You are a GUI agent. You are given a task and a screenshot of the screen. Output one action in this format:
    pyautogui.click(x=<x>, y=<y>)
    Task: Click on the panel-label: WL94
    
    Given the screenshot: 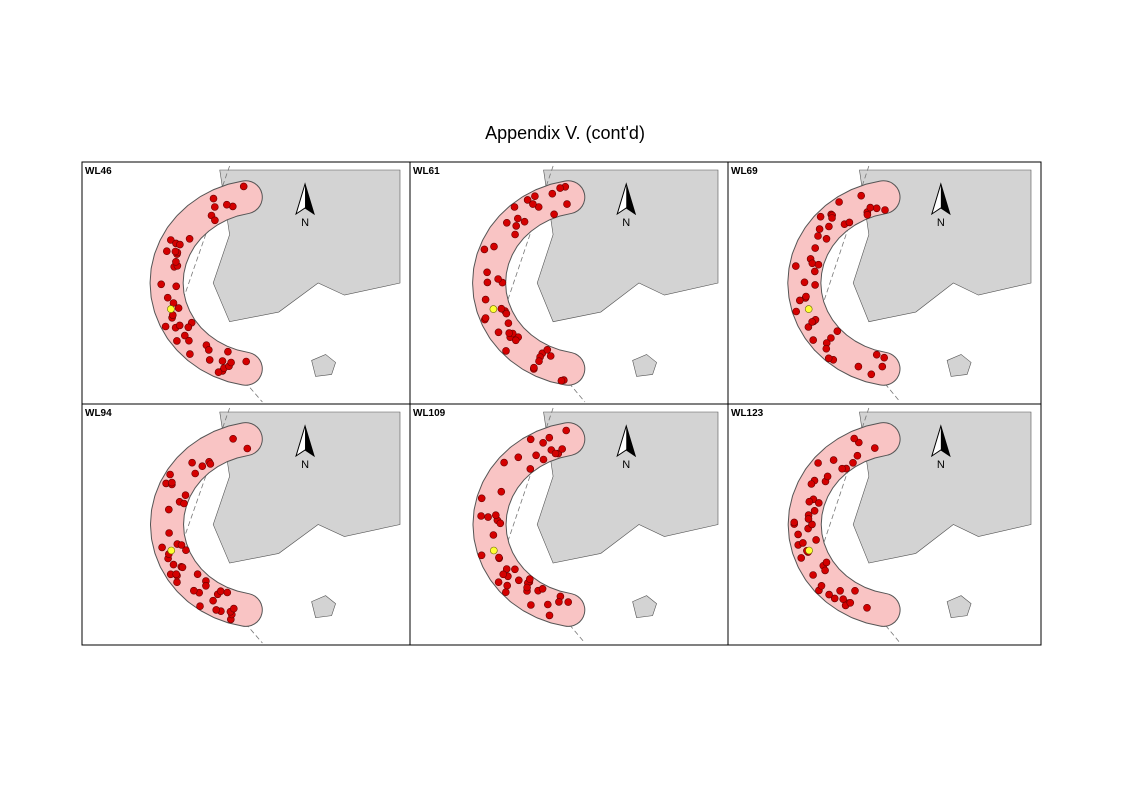 What is the action you would take?
    pyautogui.click(x=98, y=413)
    